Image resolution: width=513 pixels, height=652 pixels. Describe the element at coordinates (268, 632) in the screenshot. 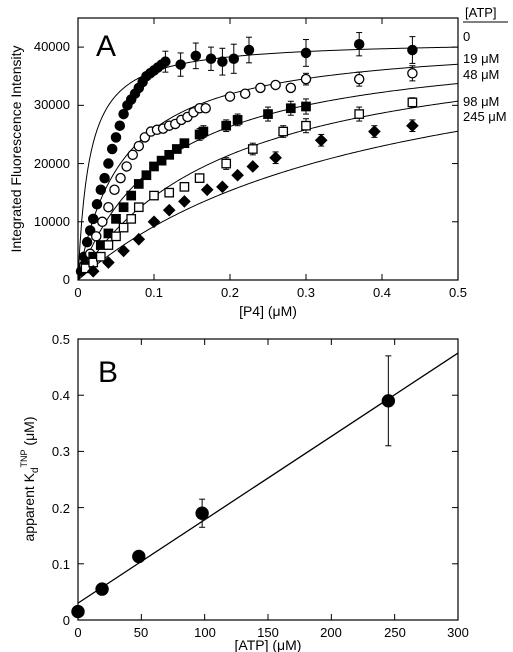

I see `panel-b-xtick-label: 150` at that location.